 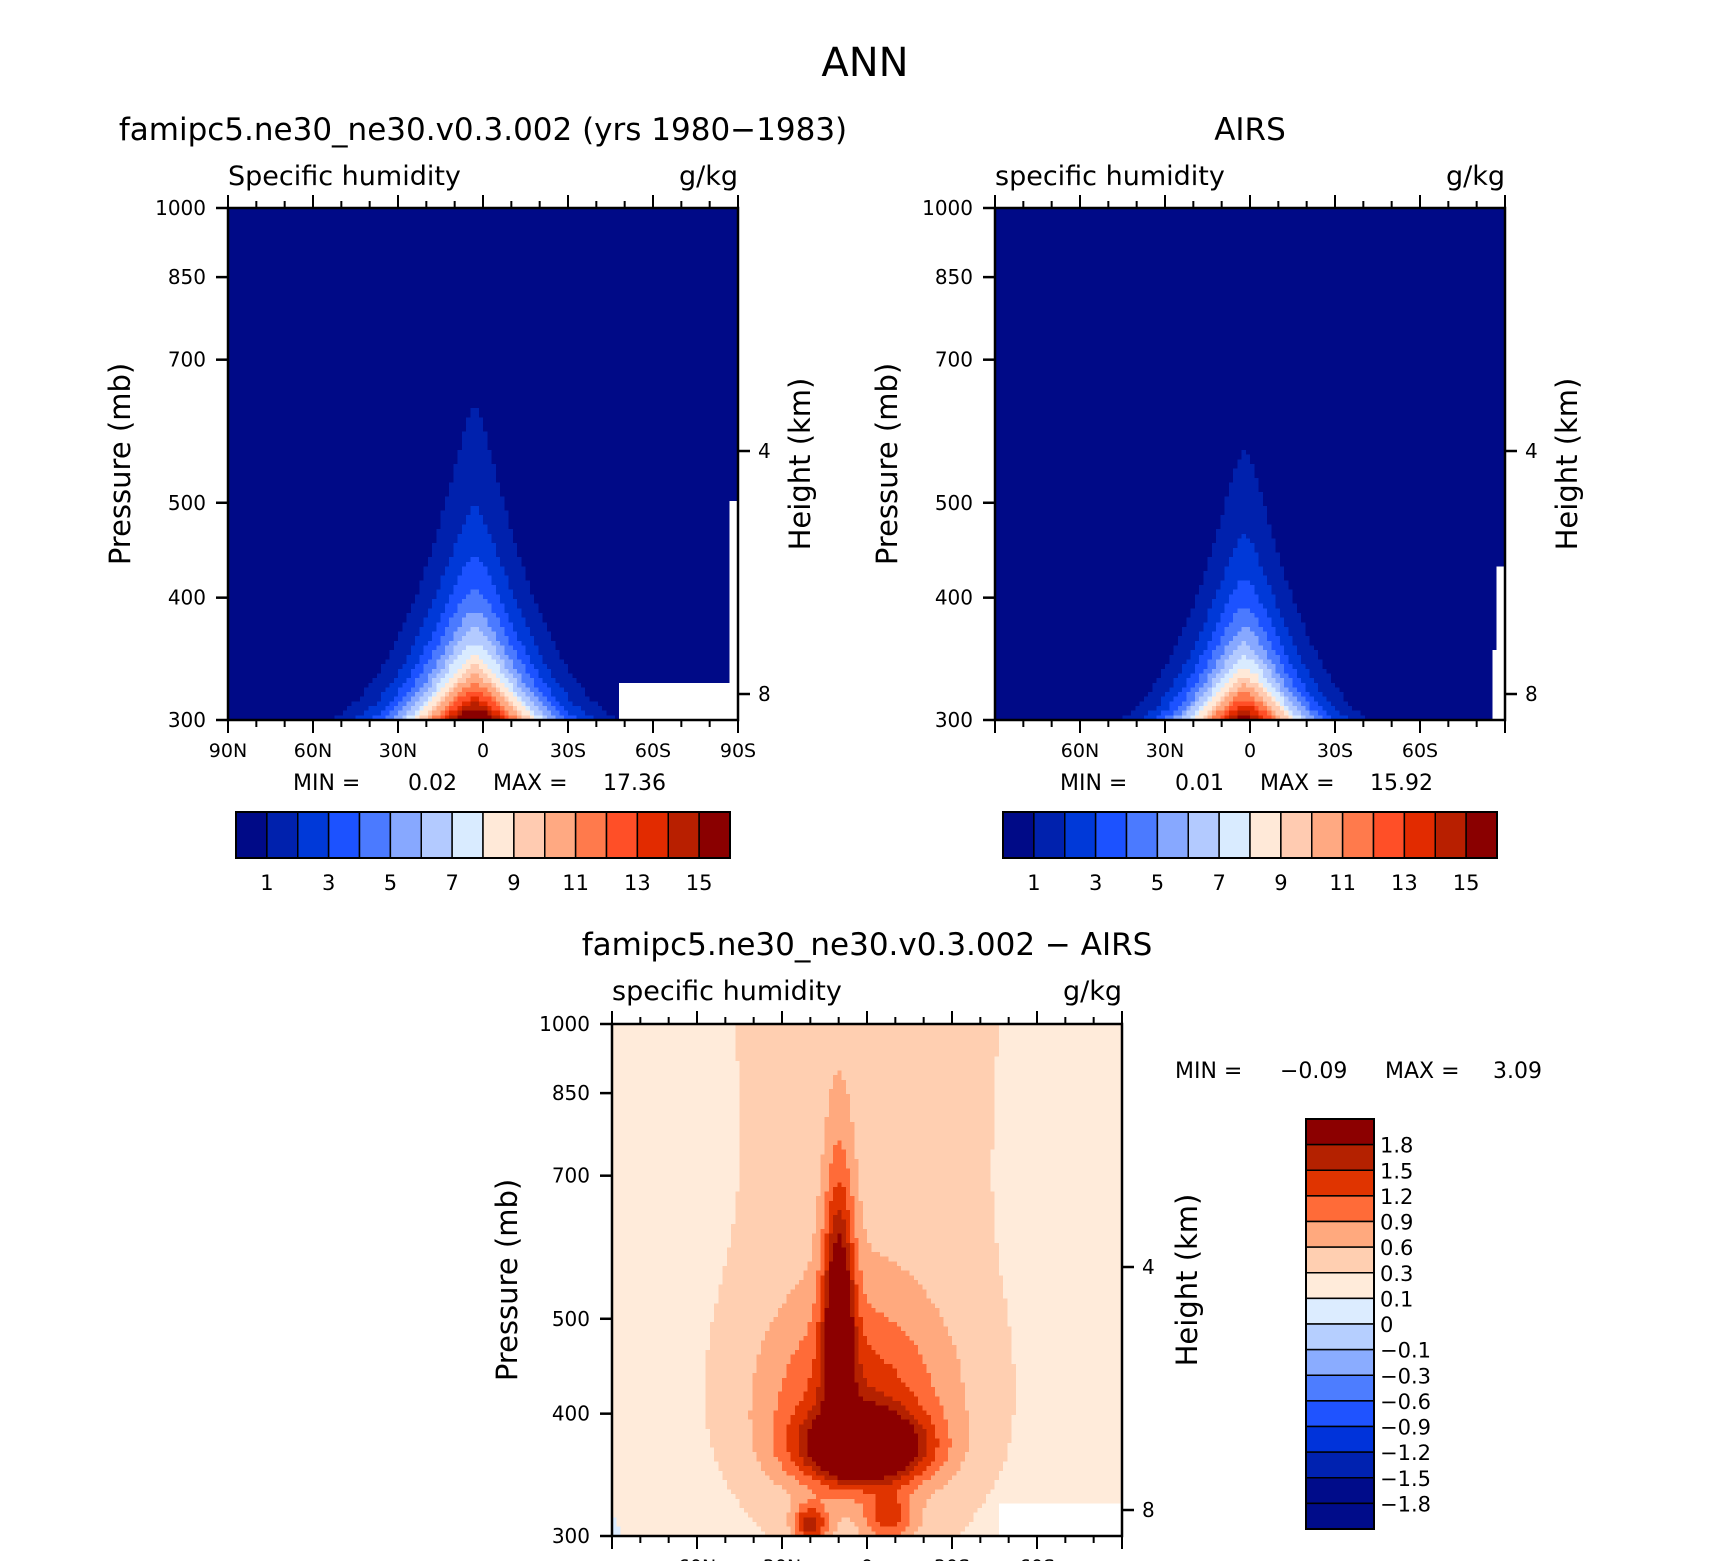 I want to click on diff-colorbar-label: −1.5, so click(x=1405, y=1479).